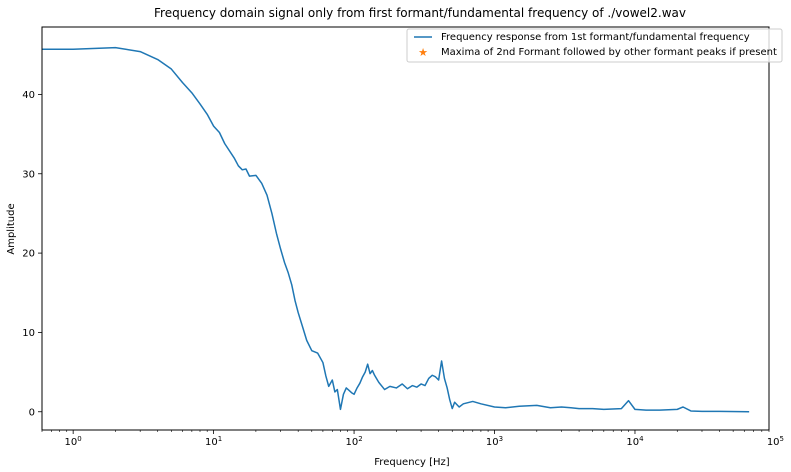 This screenshot has height=472, width=791. I want to click on legend-box, so click(594, 45).